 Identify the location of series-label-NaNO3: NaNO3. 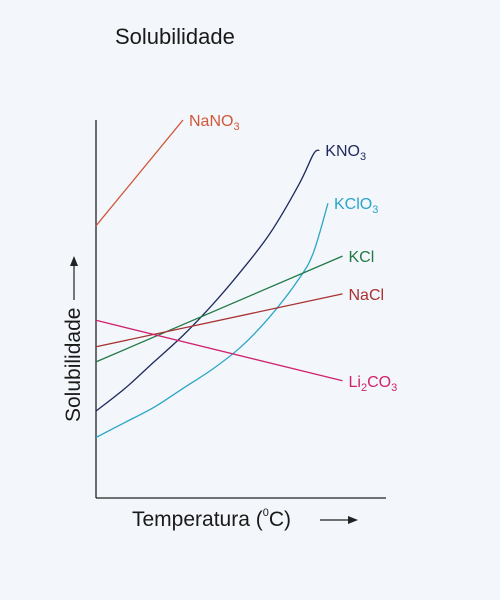
(214, 123).